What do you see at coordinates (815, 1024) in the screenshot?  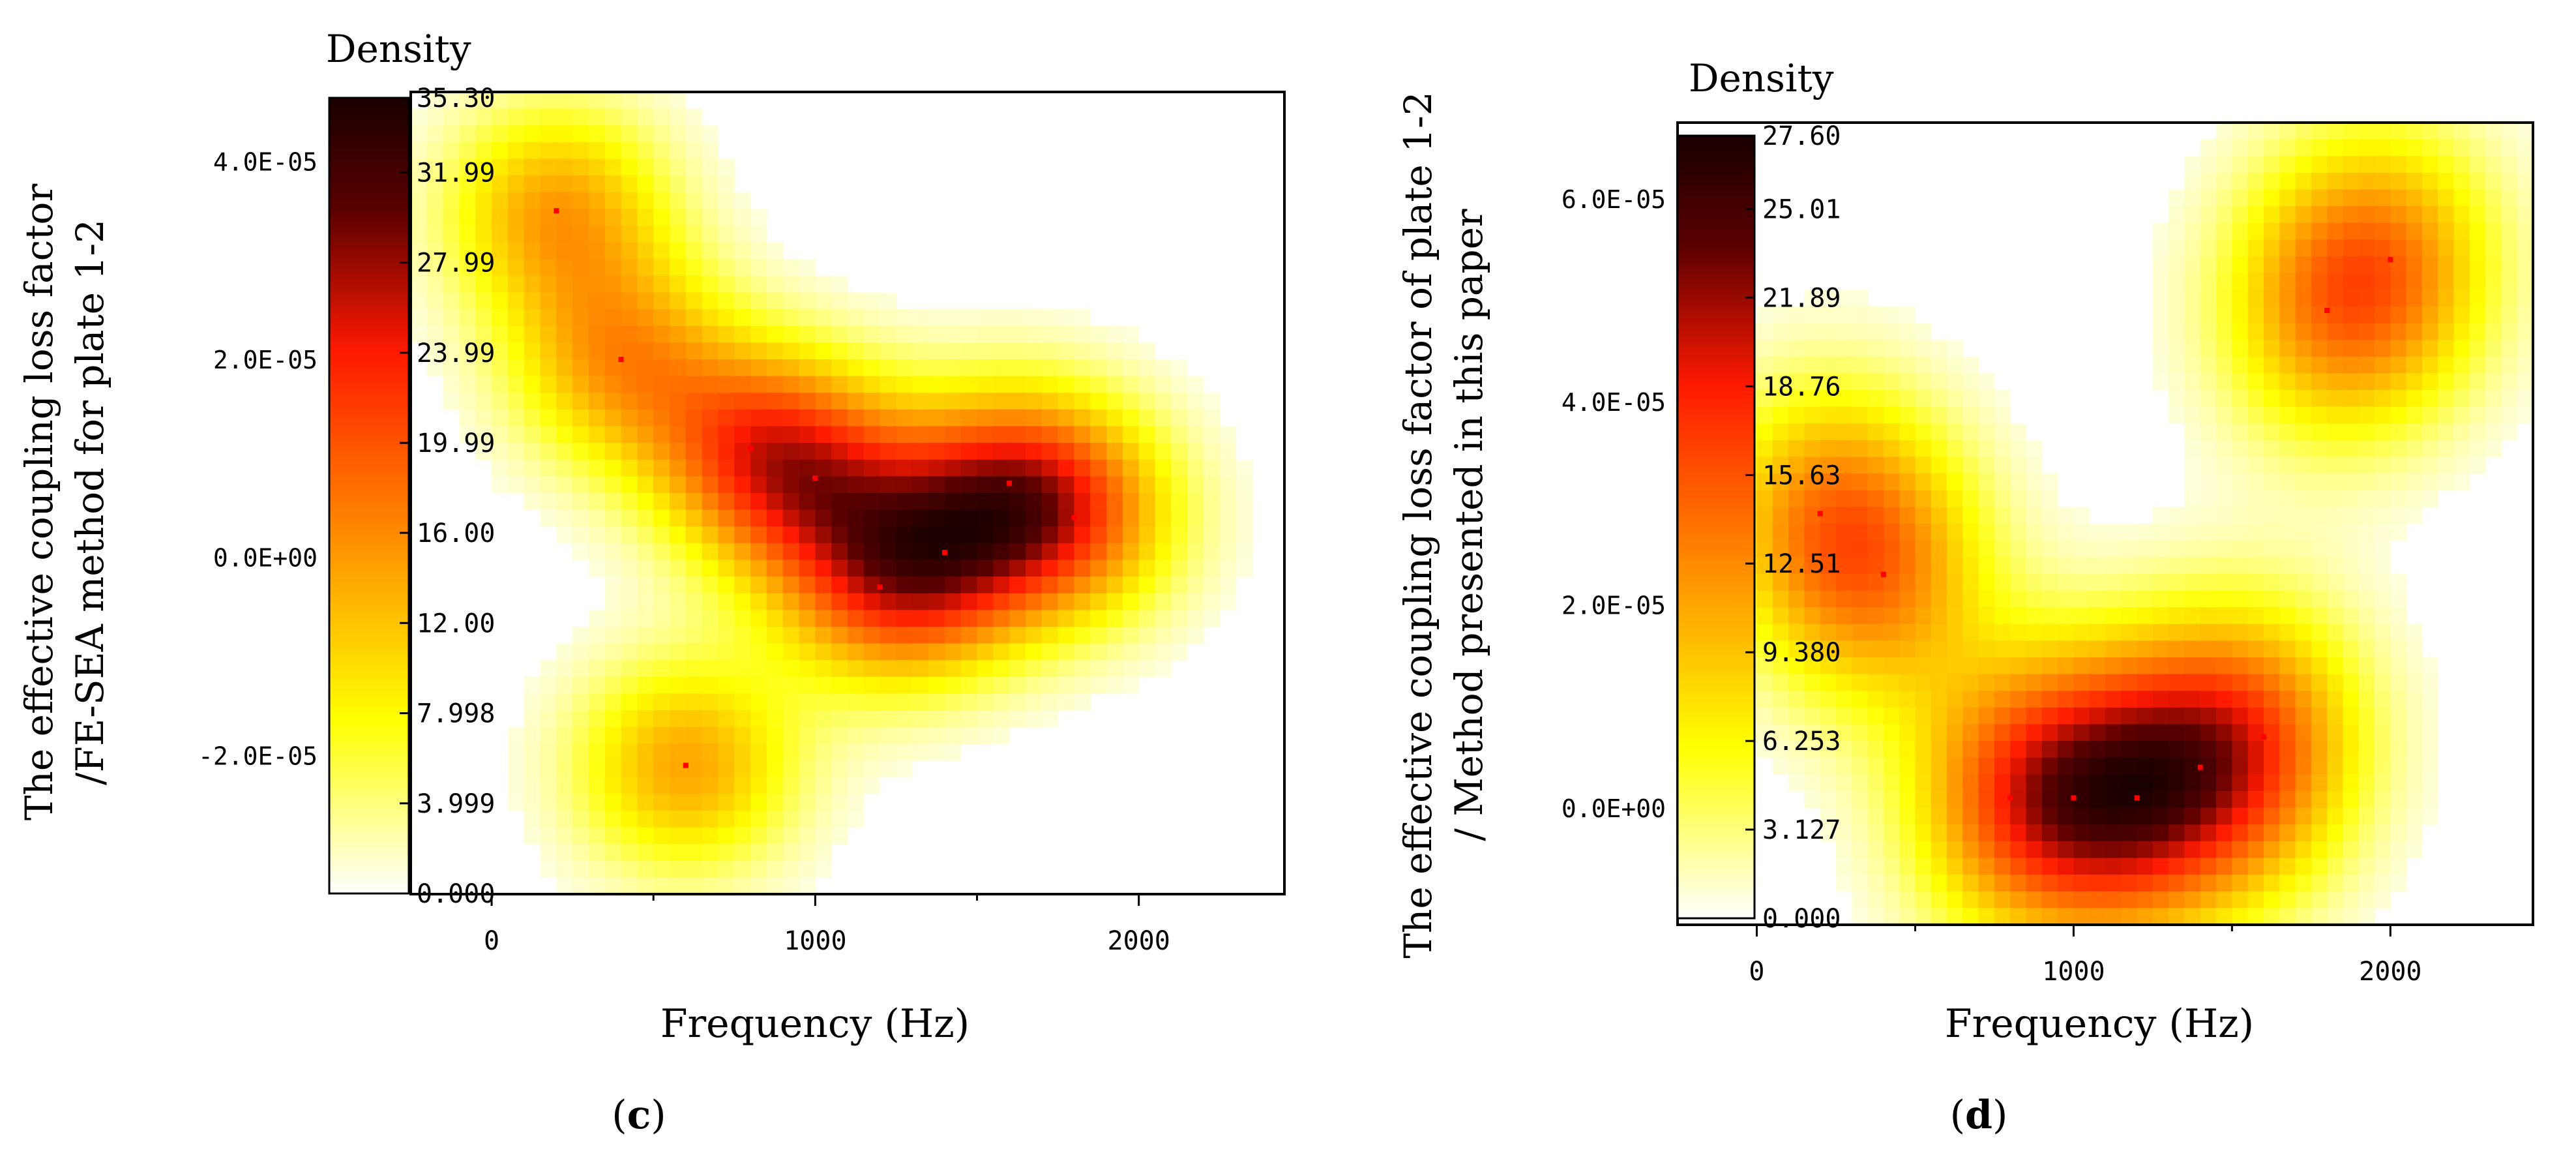 I see `x-axis-title-text: Frequency (Hz)` at bounding box center [815, 1024].